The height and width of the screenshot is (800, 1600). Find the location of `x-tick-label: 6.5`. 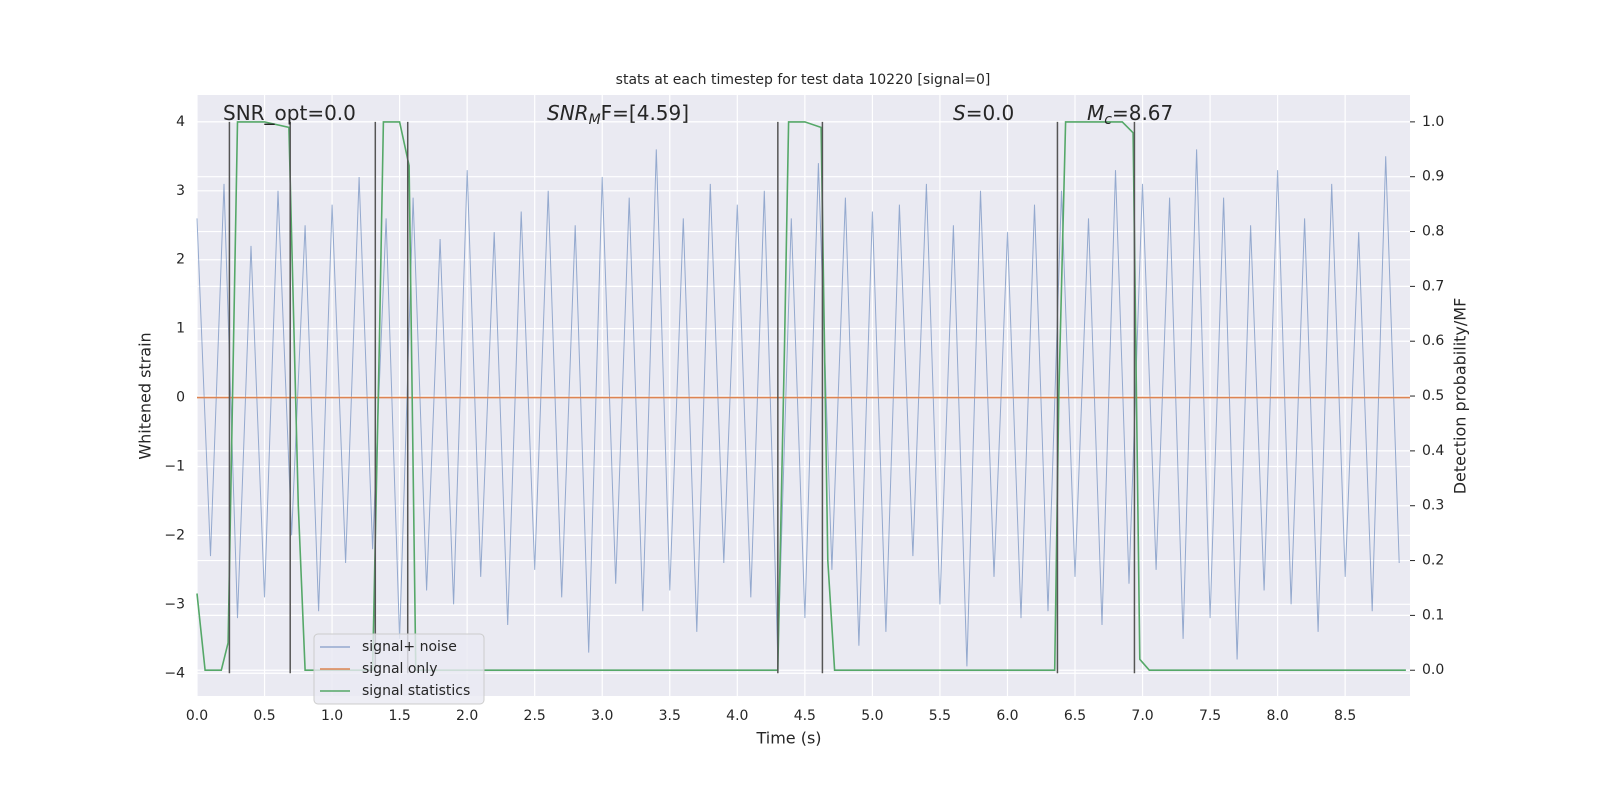

x-tick-label: 6.5 is located at coordinates (1075, 716).